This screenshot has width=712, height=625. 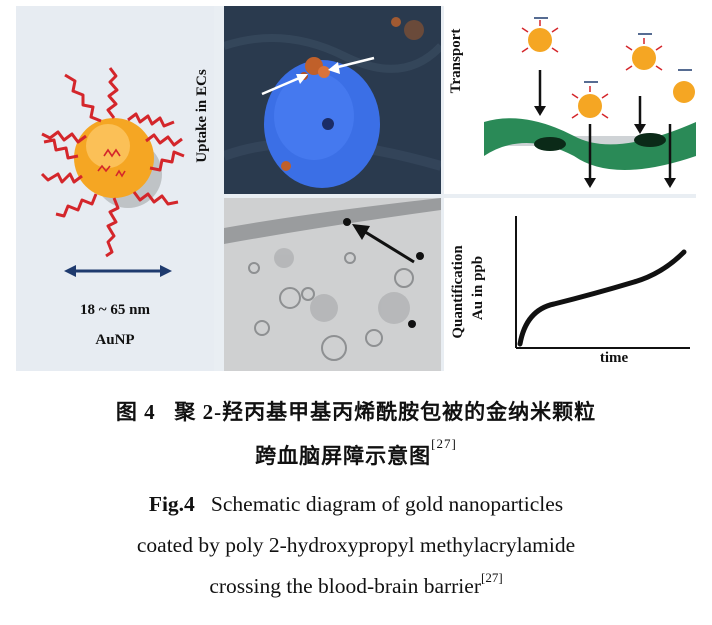 What do you see at coordinates (614, 358) in the screenshot?
I see `quant-x-label: time` at bounding box center [614, 358].